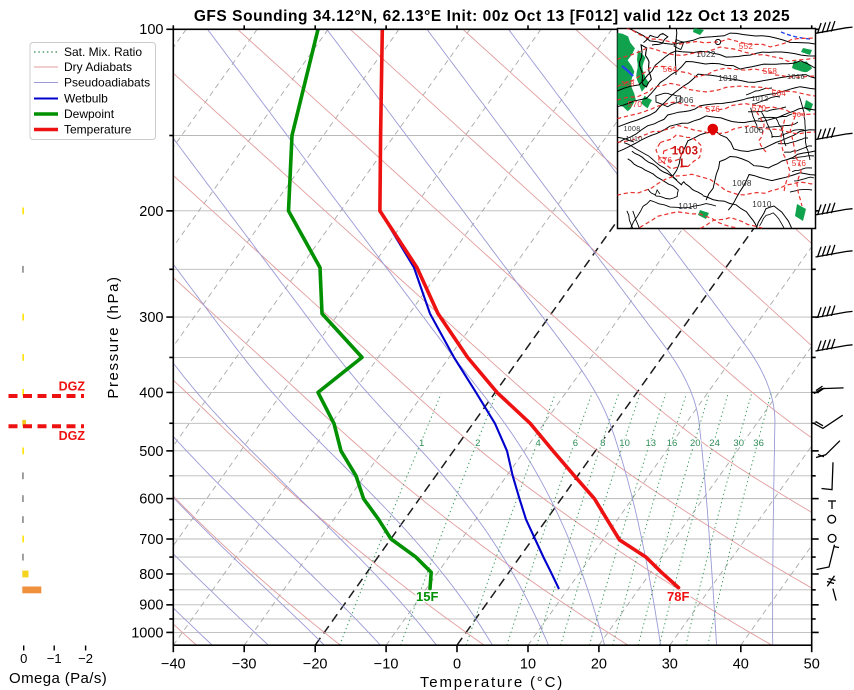 Image resolution: width=854 pixels, height=690 pixels. I want to click on svg-text: 900, so click(151, 606).